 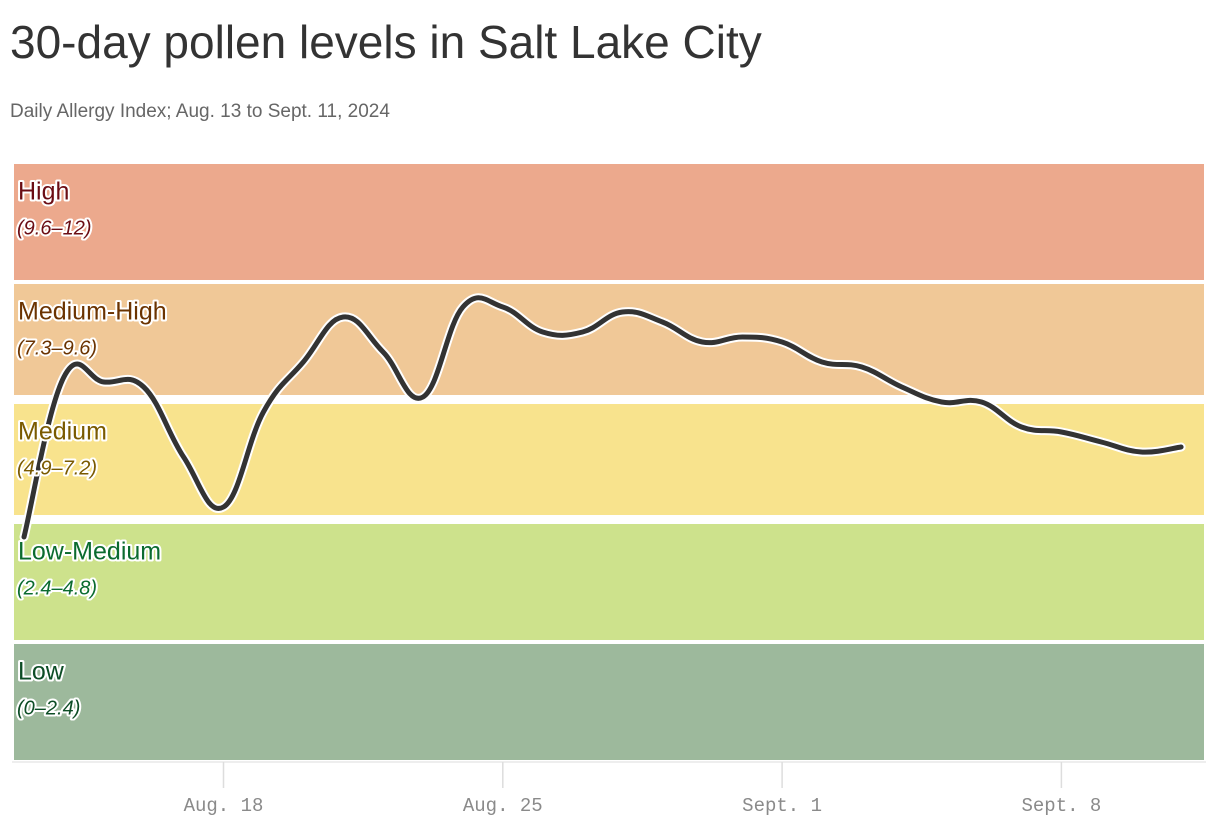 What do you see at coordinates (782, 806) in the screenshot?
I see `x-tick-label: Sept. 1` at bounding box center [782, 806].